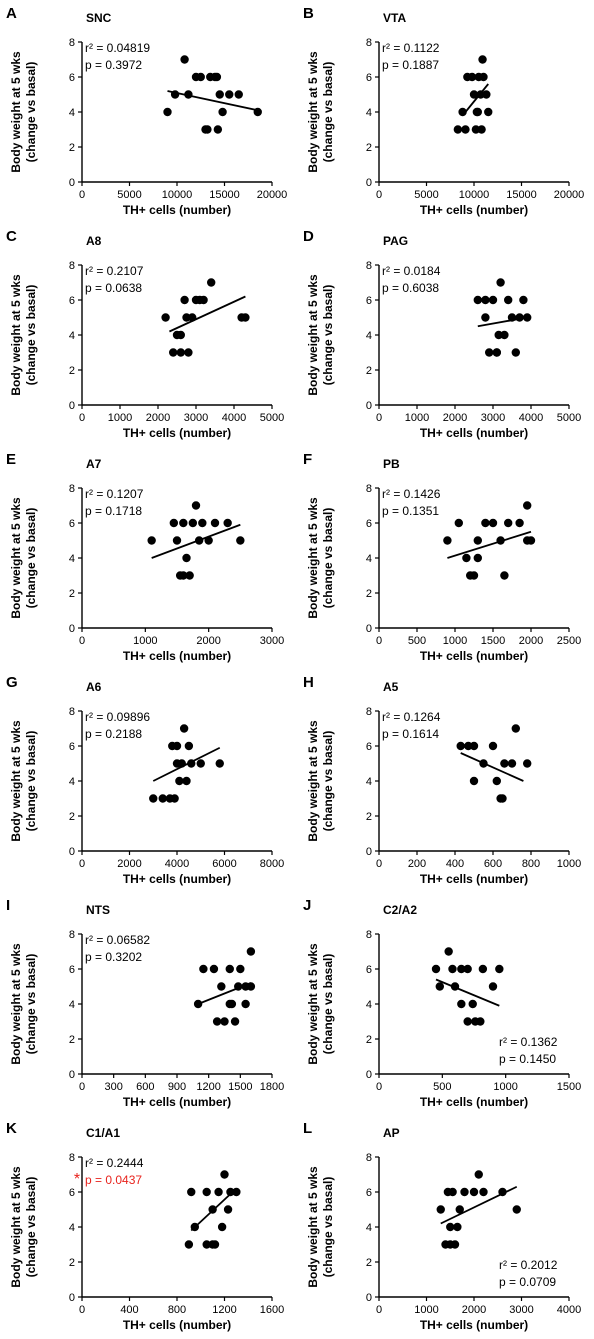  Describe the element at coordinates (308, 236) in the screenshot. I see `panel-letter: D` at that location.